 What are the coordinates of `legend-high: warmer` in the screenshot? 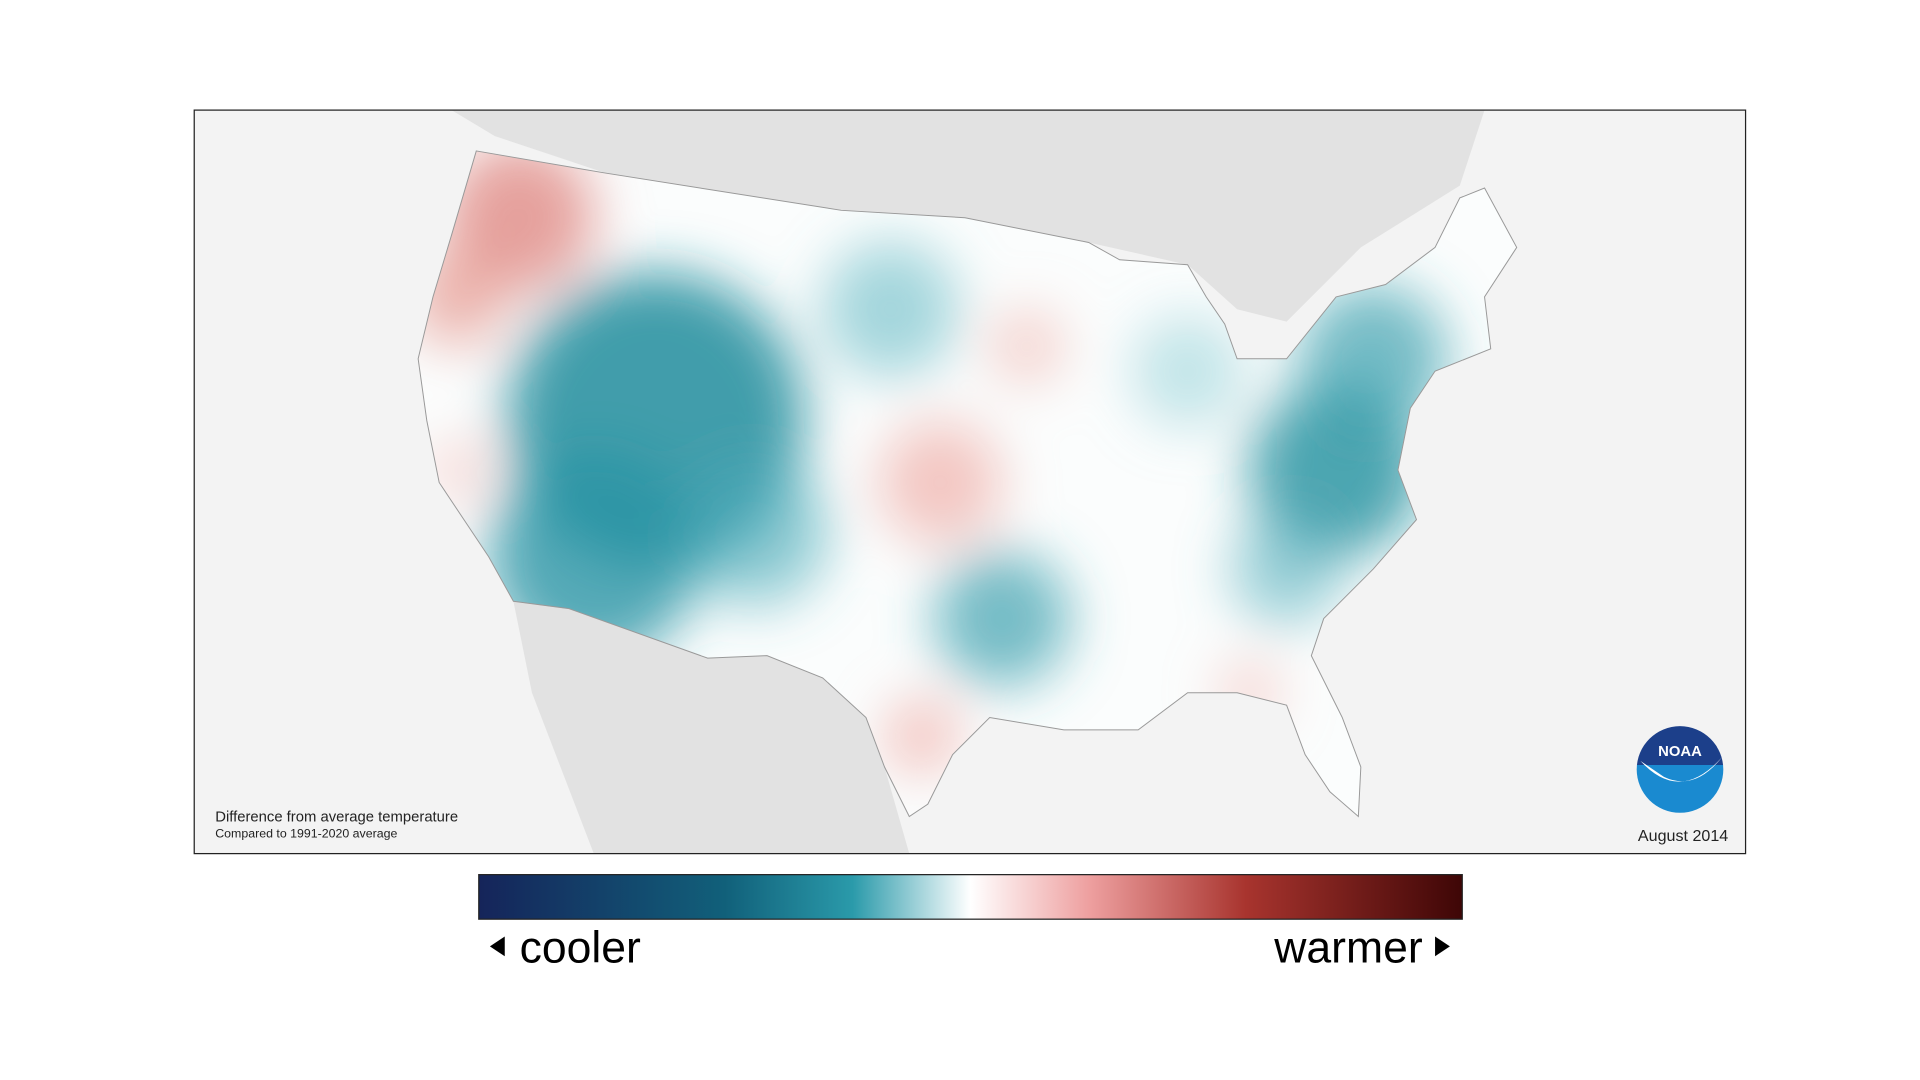 It's located at (1348, 947).